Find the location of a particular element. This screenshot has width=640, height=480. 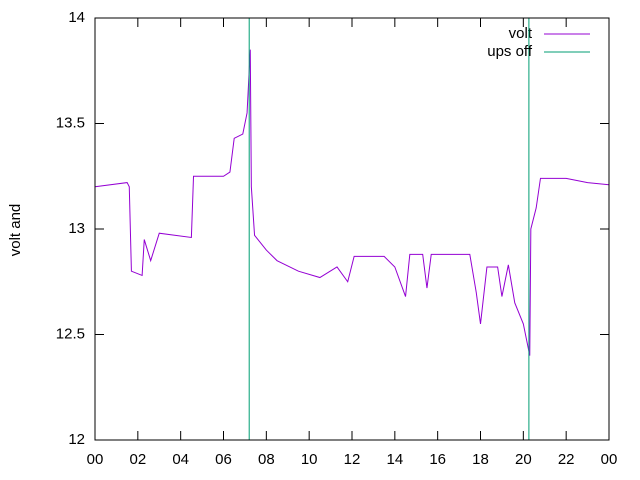

x-tick-label: 12 is located at coordinates (352, 459).